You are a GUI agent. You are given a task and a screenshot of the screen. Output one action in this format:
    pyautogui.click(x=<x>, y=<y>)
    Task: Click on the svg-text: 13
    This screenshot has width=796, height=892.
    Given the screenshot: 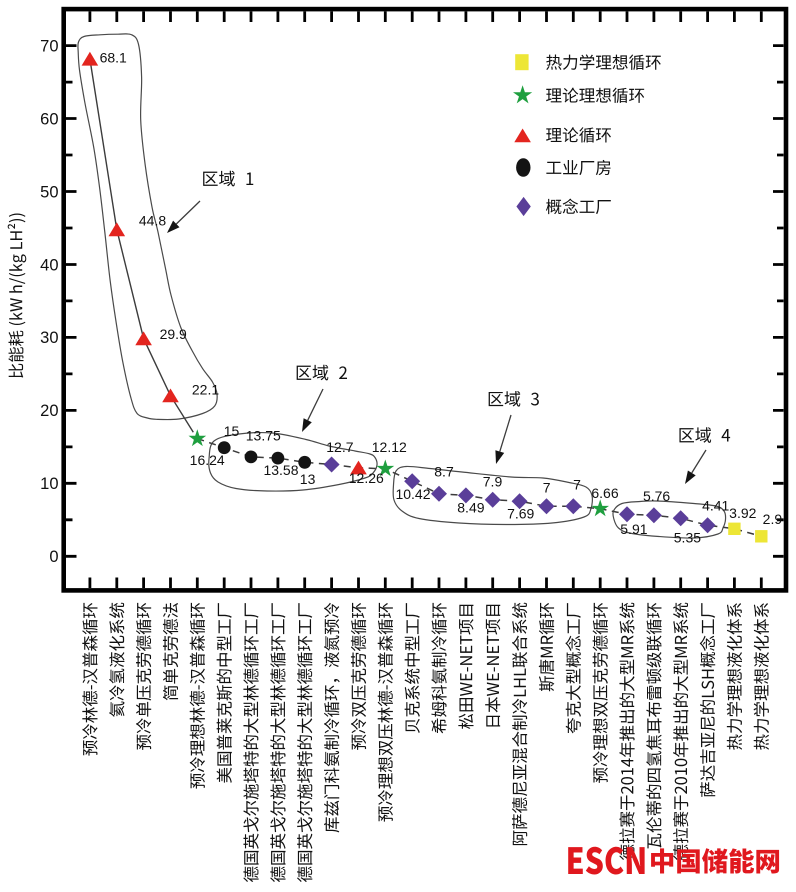 What is the action you would take?
    pyautogui.click(x=308, y=479)
    